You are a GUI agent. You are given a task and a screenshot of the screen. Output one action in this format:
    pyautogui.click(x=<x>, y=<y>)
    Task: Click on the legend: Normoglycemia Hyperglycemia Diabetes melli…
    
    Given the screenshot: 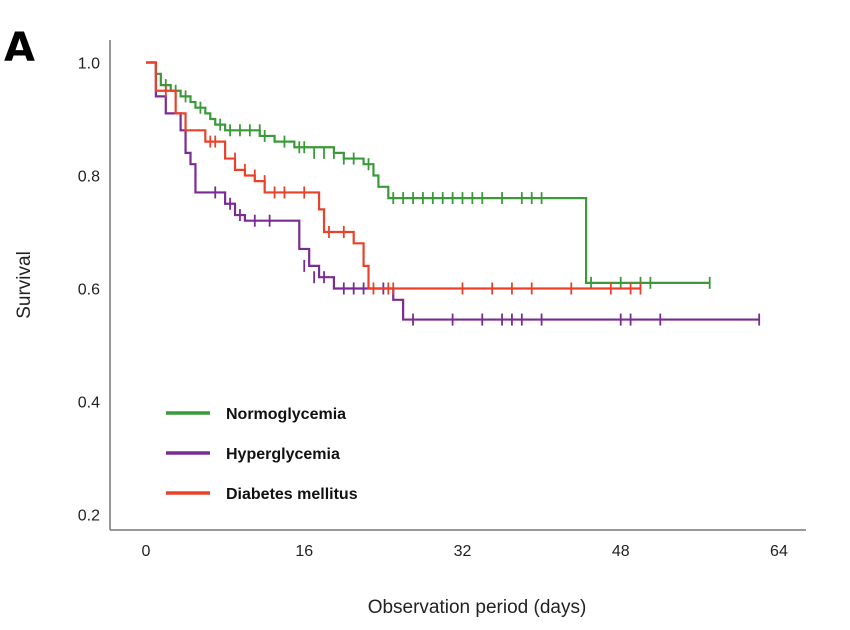 What is the action you would take?
    pyautogui.click(x=262, y=454)
    